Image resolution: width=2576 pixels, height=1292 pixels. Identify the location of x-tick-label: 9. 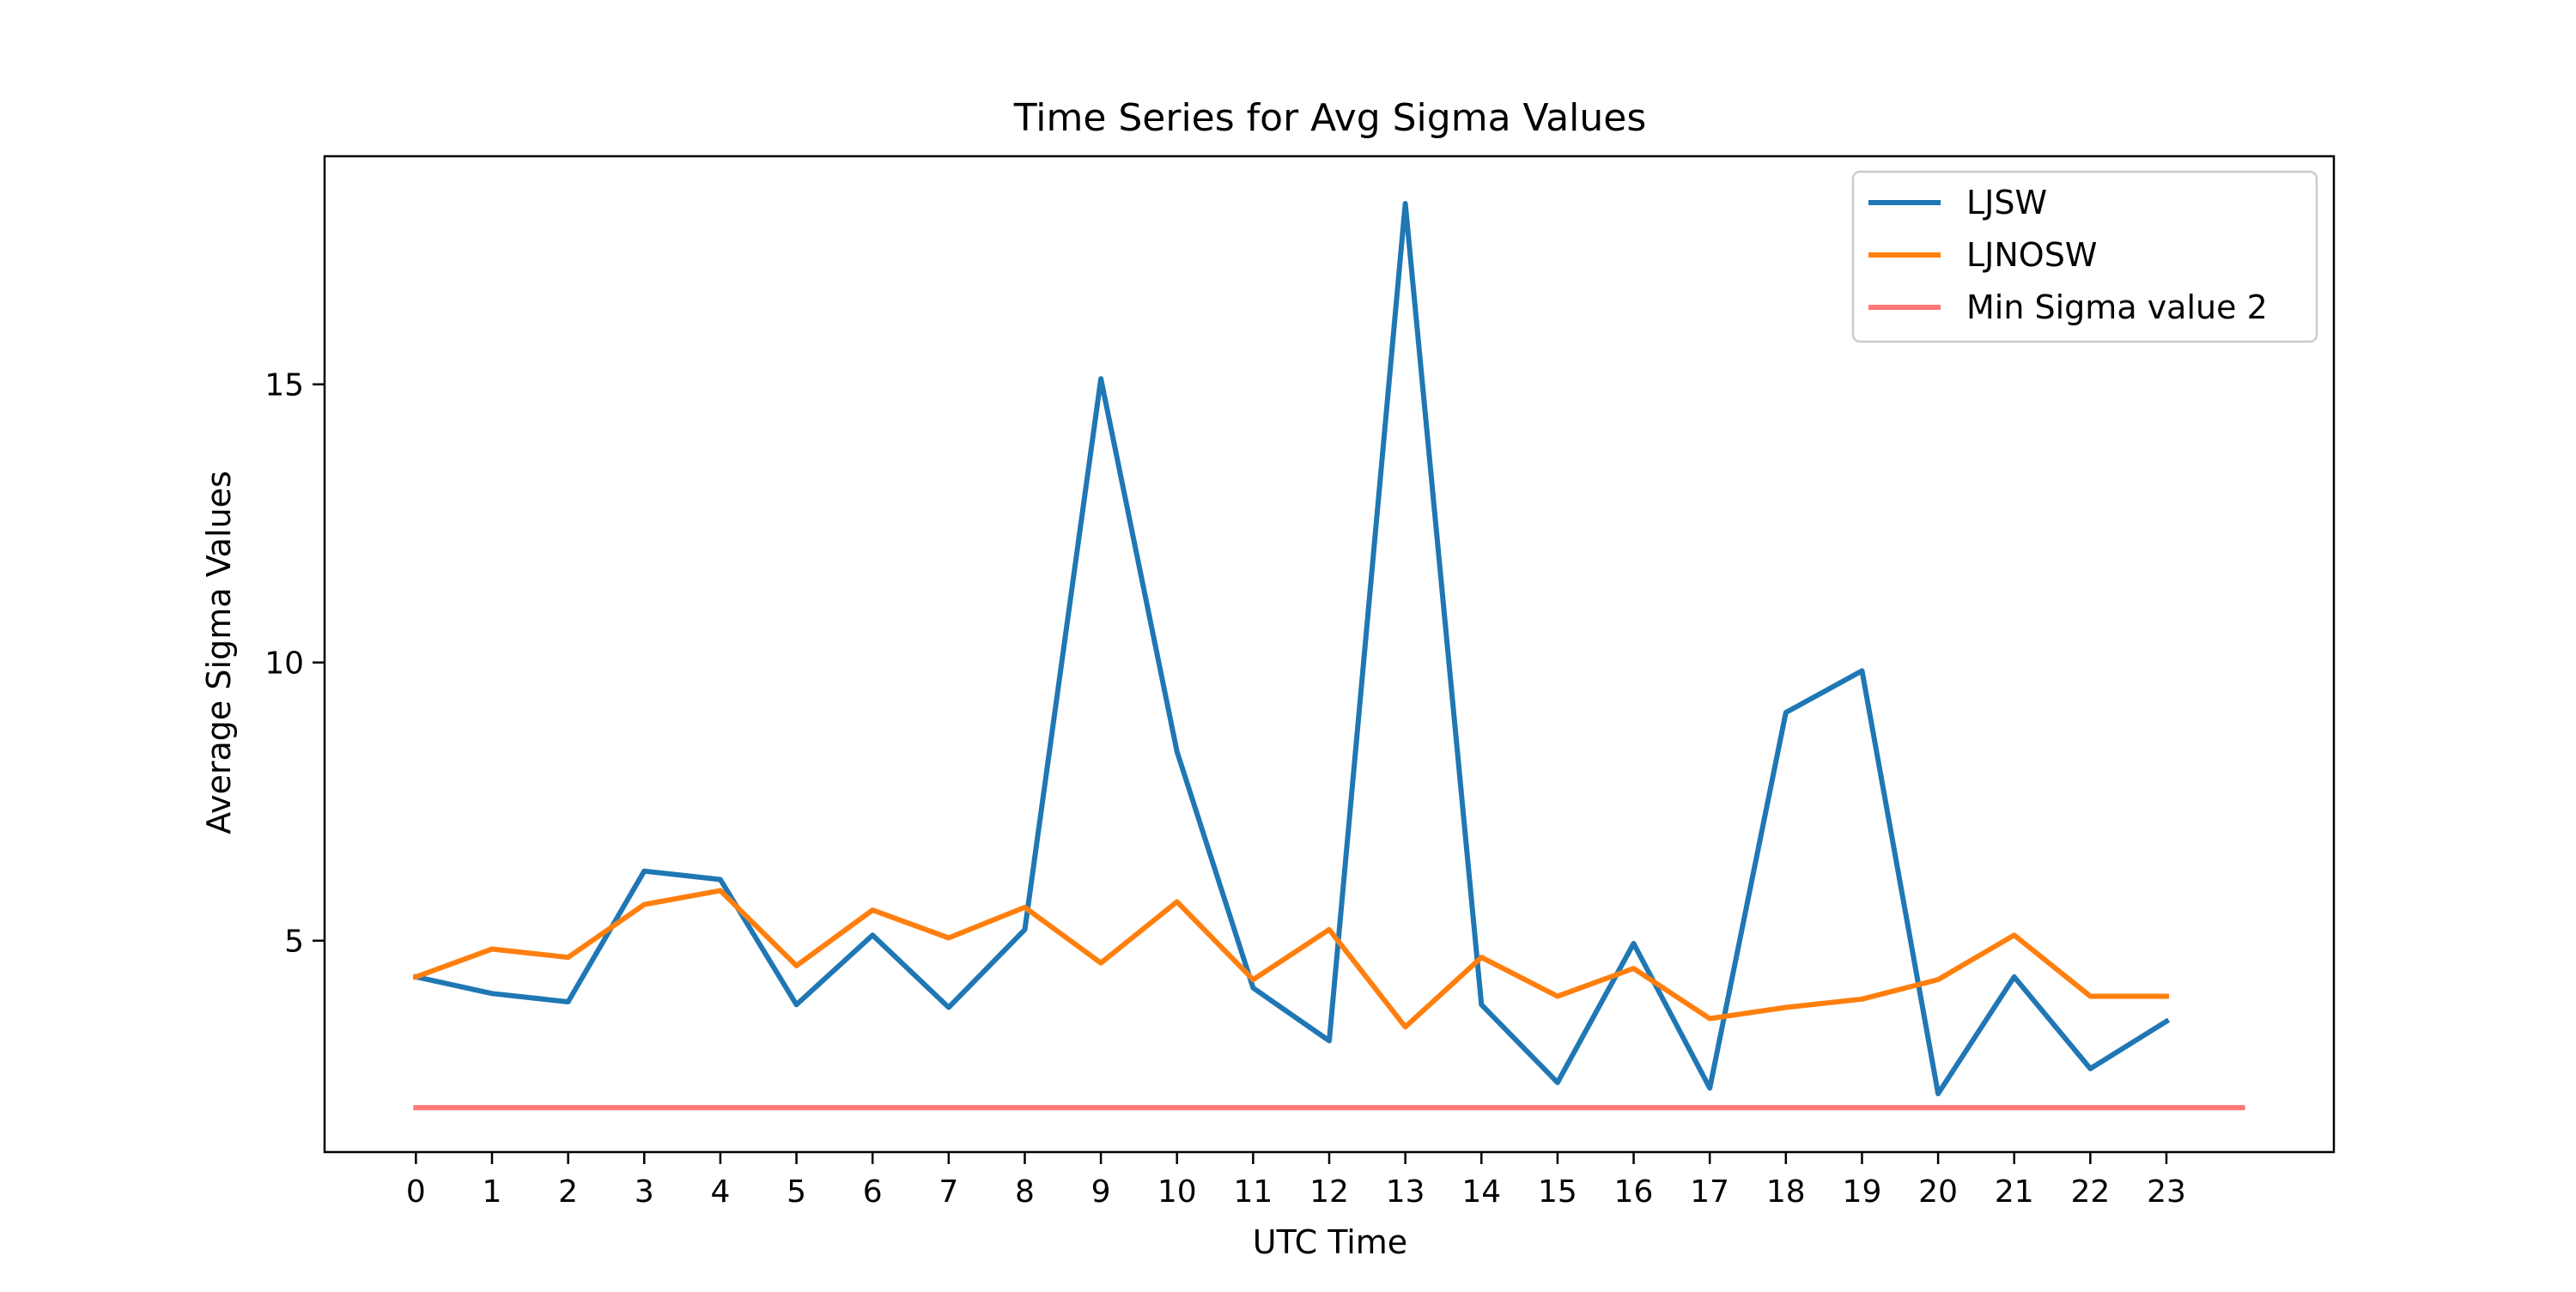
(1101, 1192).